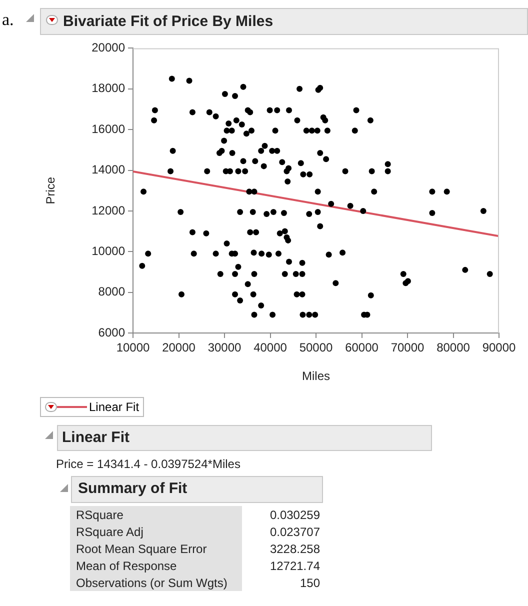 This screenshot has width=528, height=606. I want to click on y-tick-label: 14000, so click(109, 169).